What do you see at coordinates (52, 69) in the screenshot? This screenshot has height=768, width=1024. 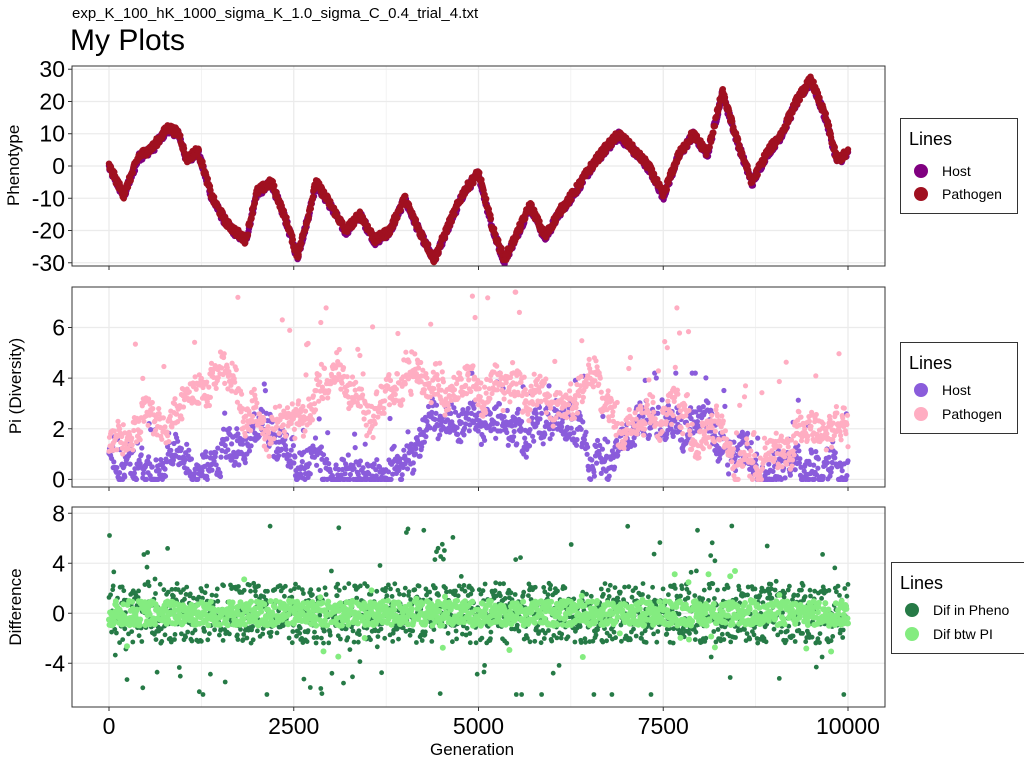 I see `y-tick-label: 30` at bounding box center [52, 69].